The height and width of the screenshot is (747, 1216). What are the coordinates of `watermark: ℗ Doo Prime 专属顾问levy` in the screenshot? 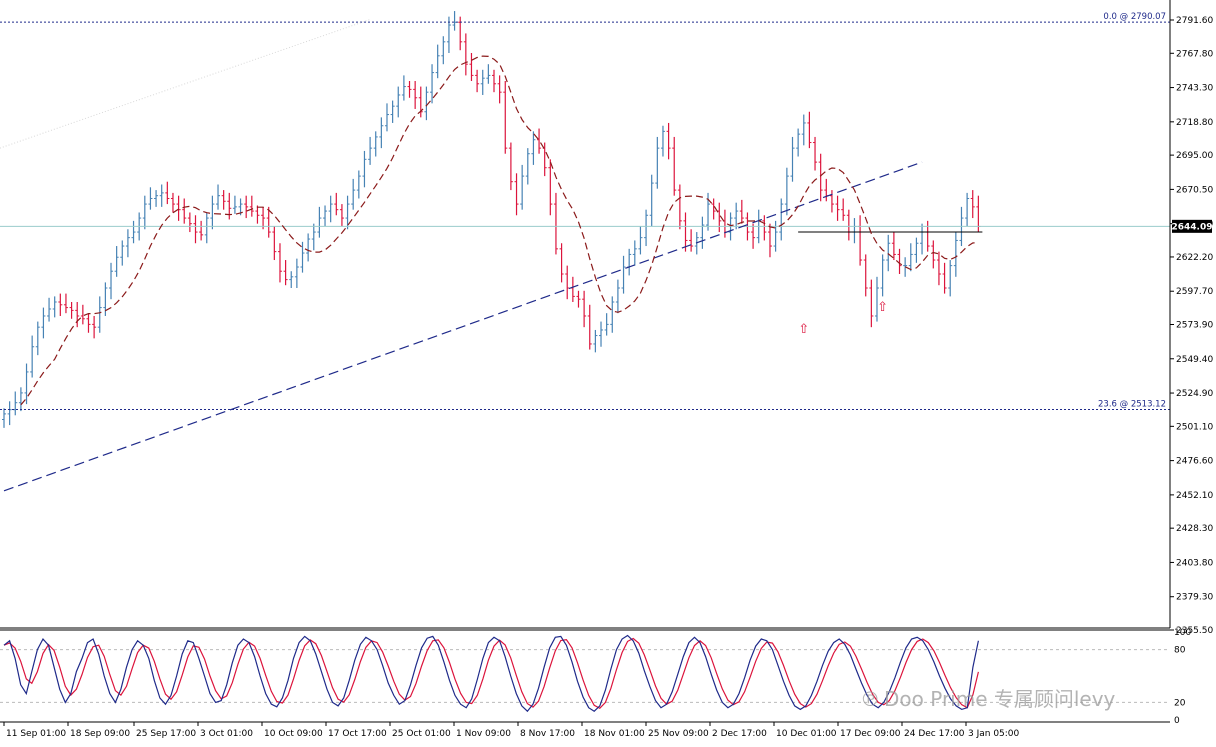 It's located at (988, 699).